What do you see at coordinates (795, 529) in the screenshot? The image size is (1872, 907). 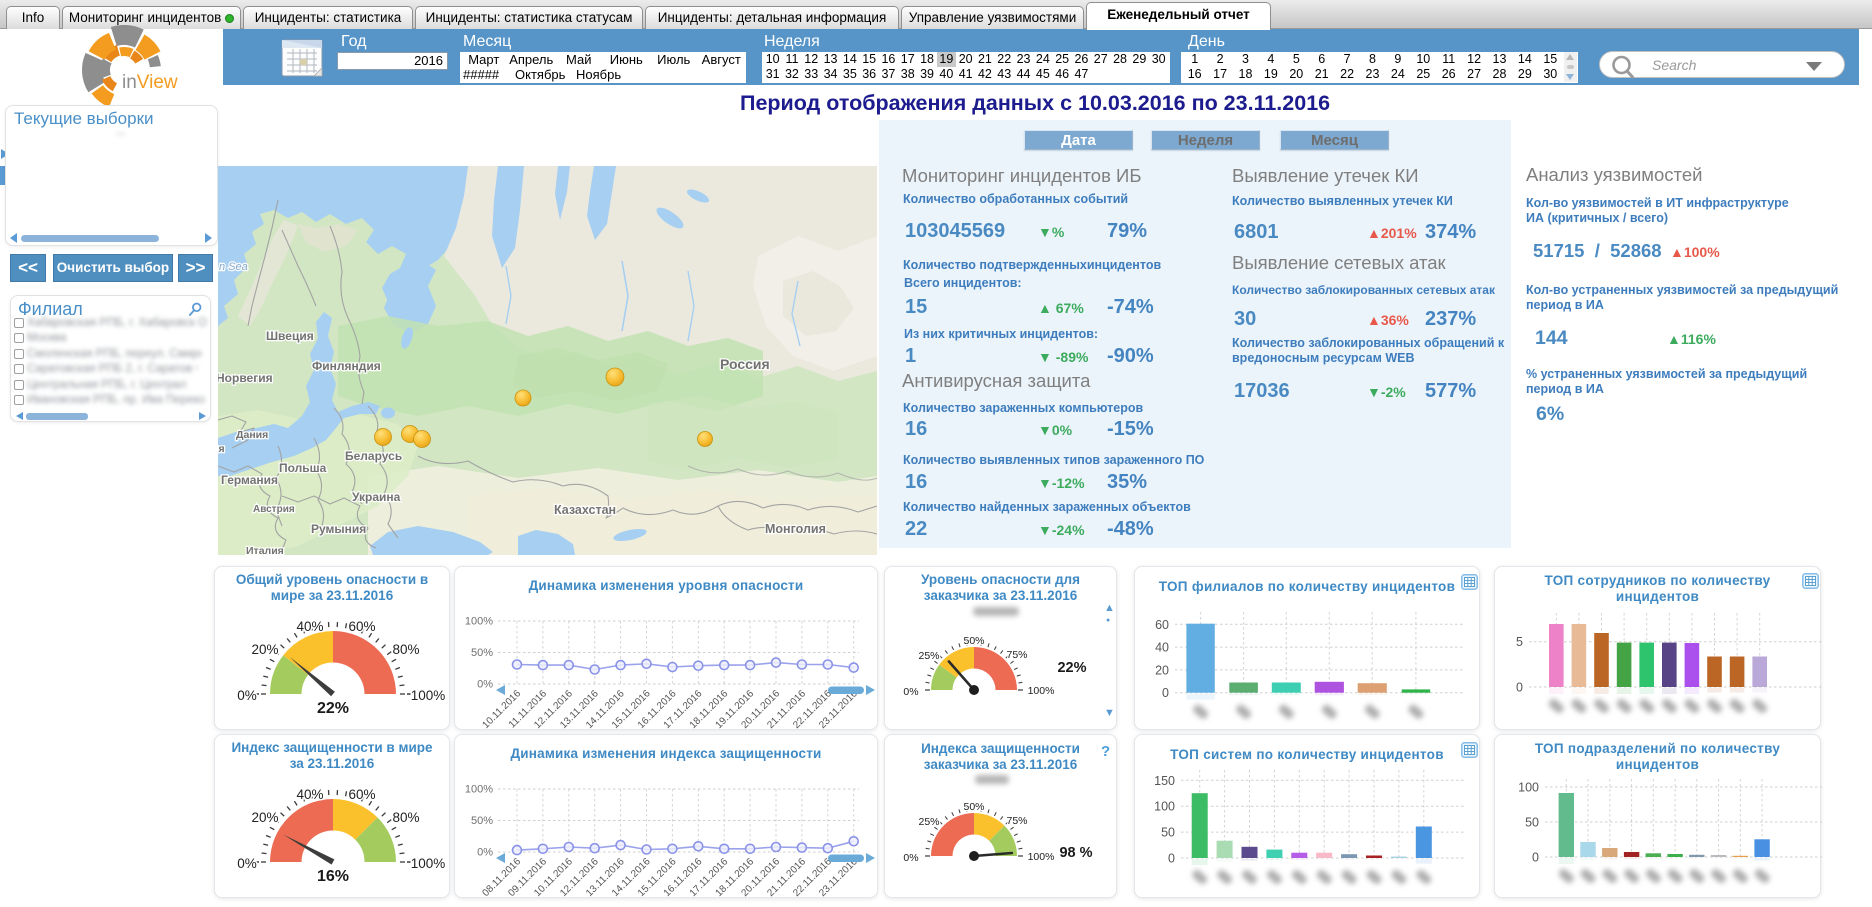 I see `svg-text: Монголия` at bounding box center [795, 529].